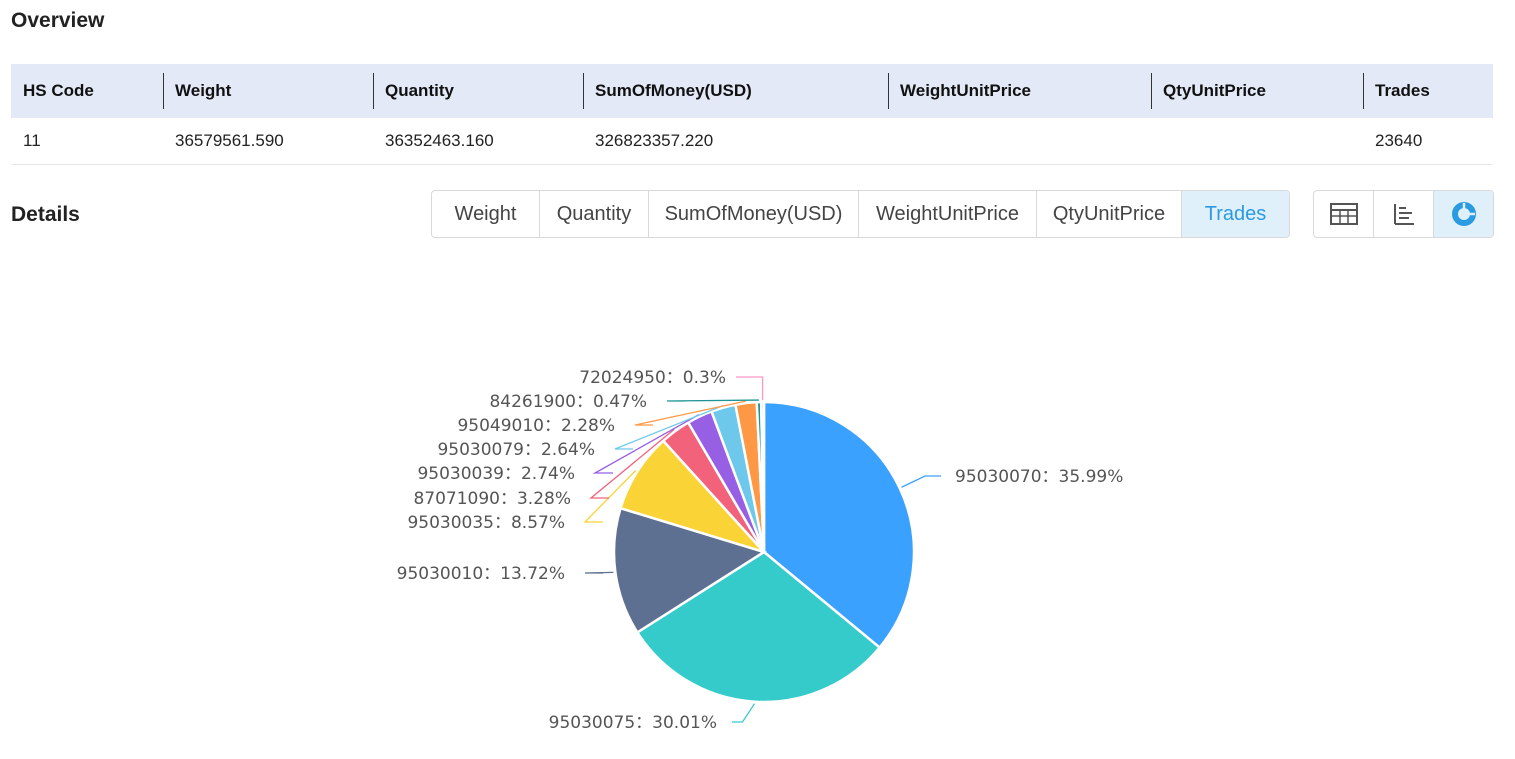 The width and height of the screenshot is (1515, 759). Describe the element at coordinates (633, 723) in the screenshot. I see `pie-label: 95030075：30.01%` at that location.